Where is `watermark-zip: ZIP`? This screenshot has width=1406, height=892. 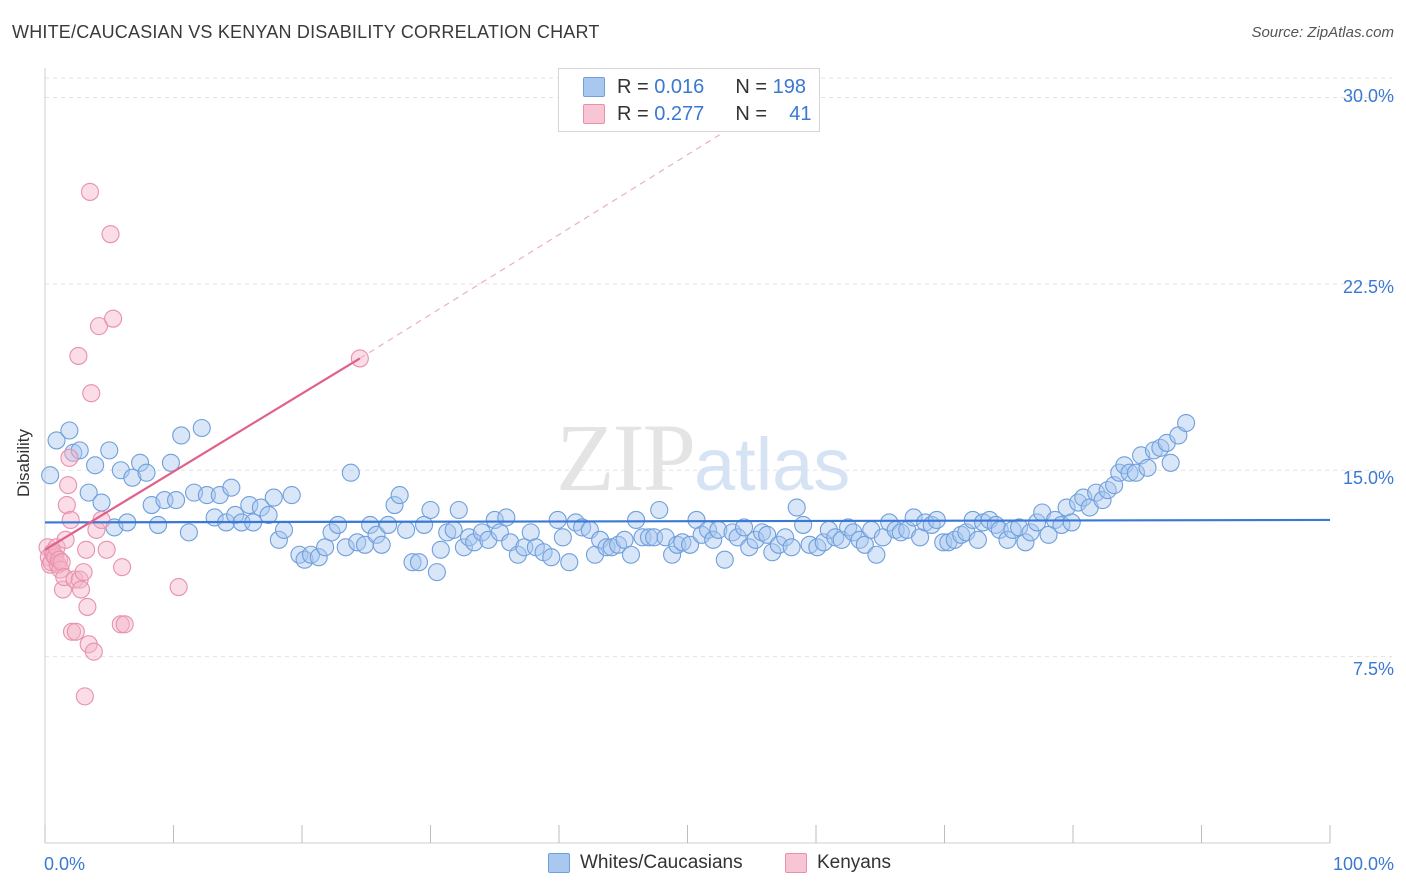 watermark-zip: ZIP is located at coordinates (626, 457).